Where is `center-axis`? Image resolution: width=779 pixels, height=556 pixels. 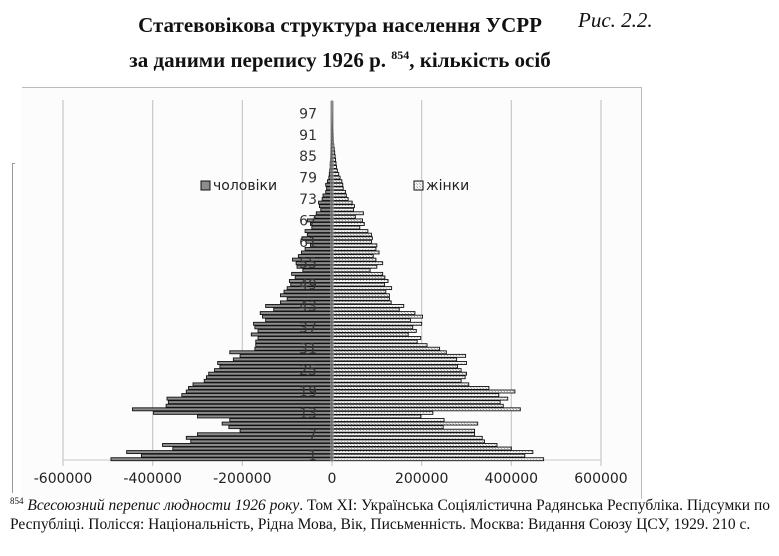
center-axis is located at coordinates (332, 281).